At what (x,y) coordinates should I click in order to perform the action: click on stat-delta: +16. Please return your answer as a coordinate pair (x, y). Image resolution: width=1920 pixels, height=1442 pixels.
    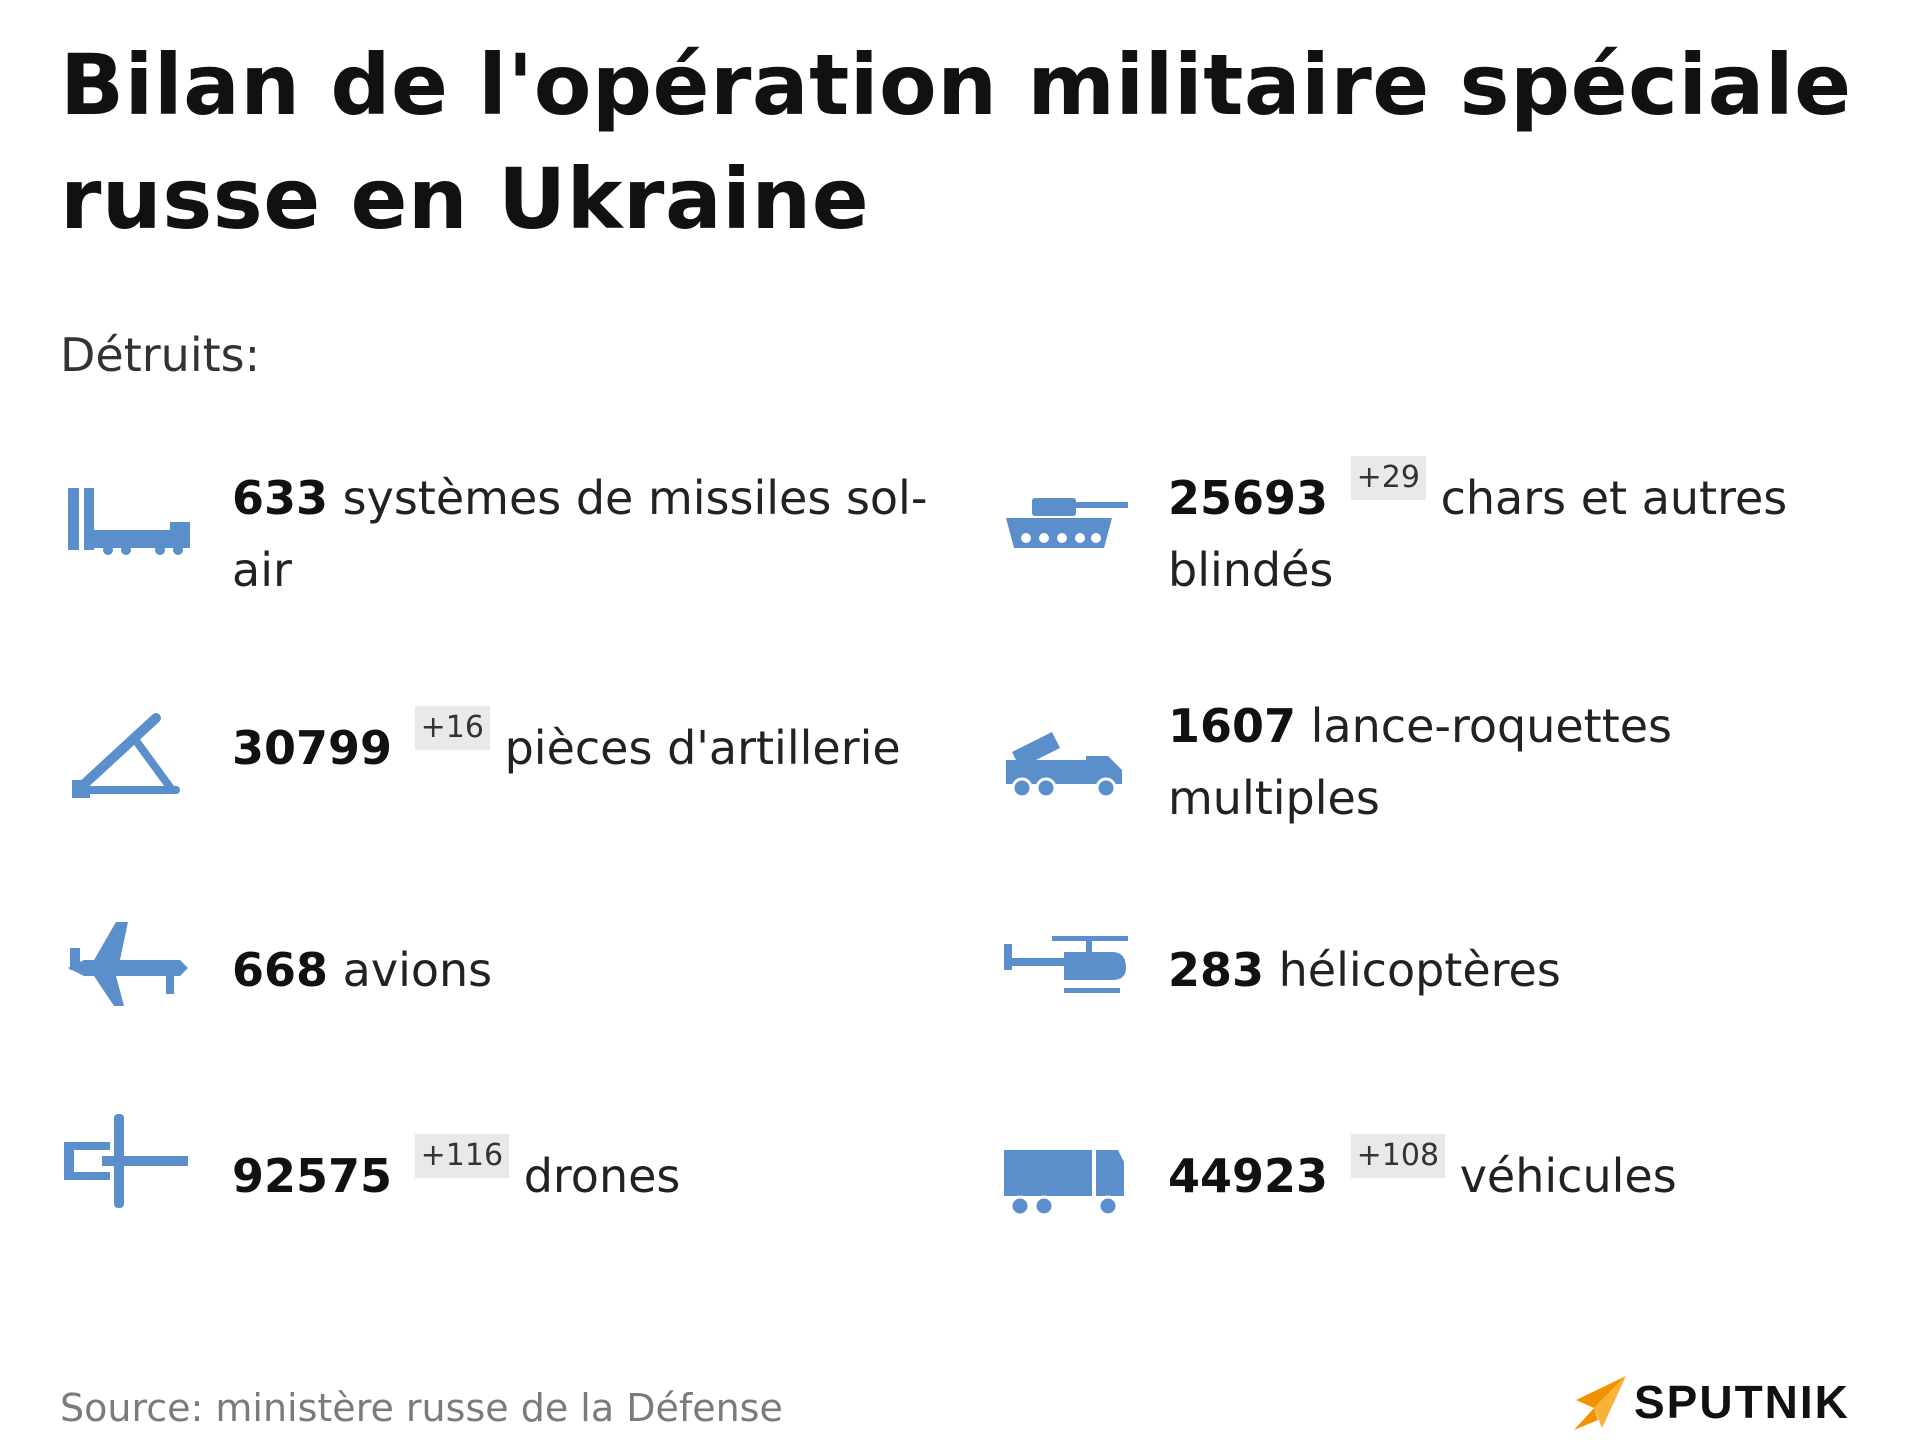
    Looking at the image, I should click on (452, 728).